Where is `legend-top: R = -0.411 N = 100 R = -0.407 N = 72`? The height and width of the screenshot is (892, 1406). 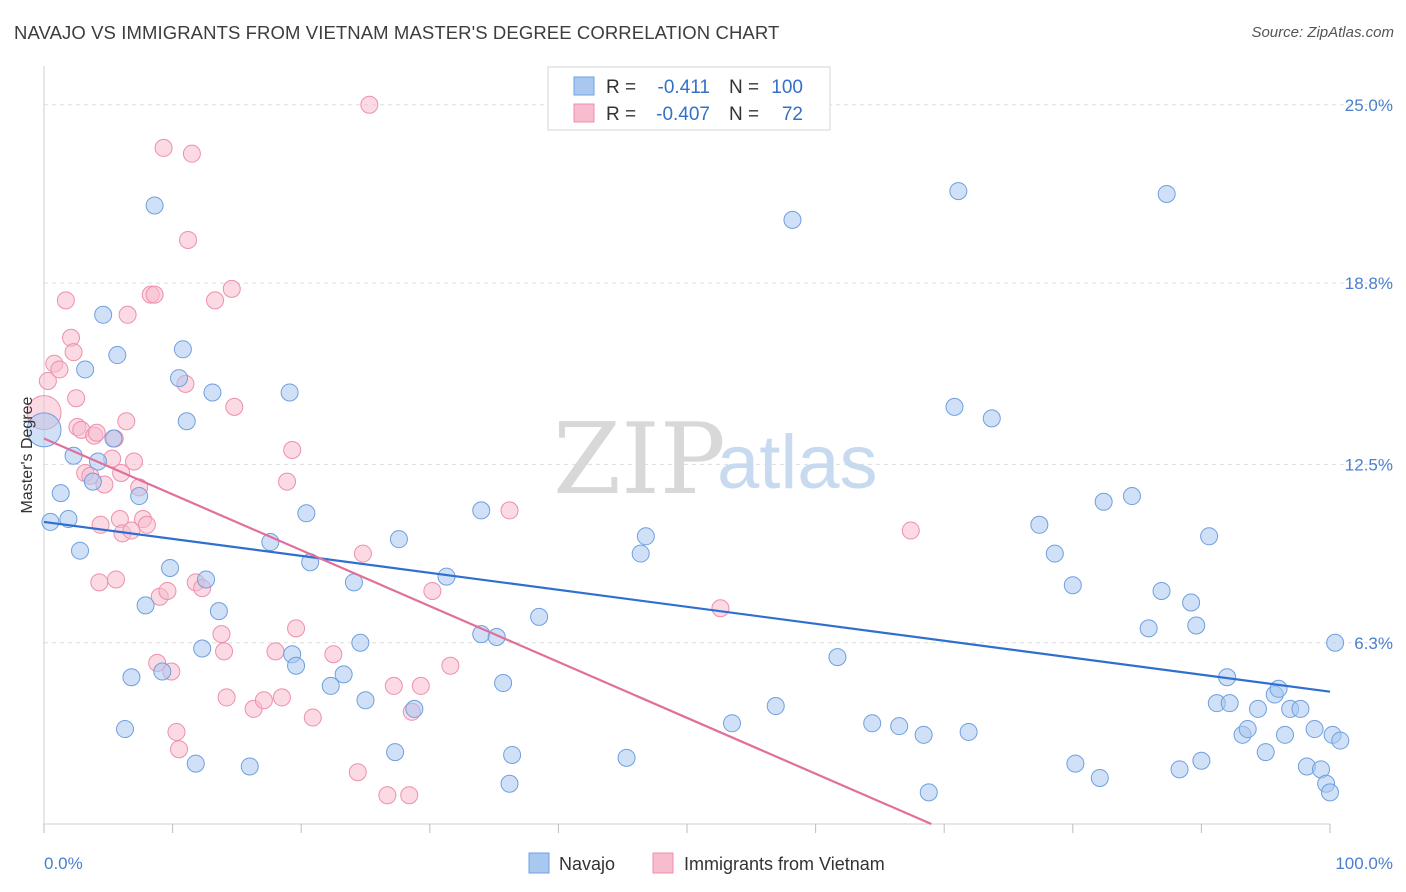
legend-top: R = -0.411 N = 100 R = -0.407 N = 72 is located at coordinates (689, 98).